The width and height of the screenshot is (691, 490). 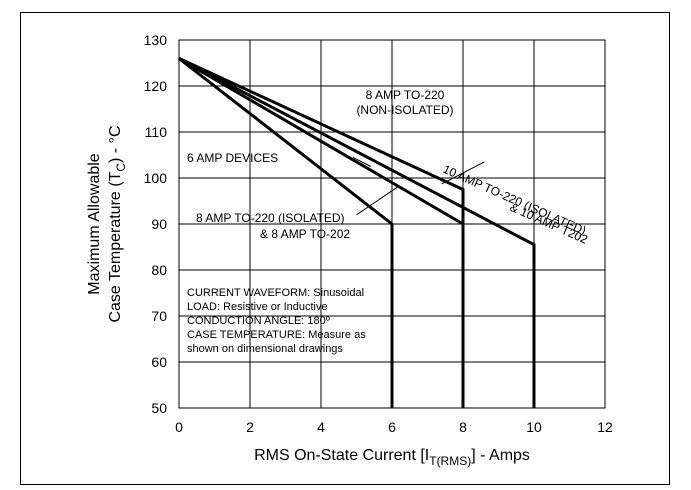 What do you see at coordinates (305, 234) in the screenshot?
I see `label-8amp-isolated-2: & 8 AMP TO-202` at bounding box center [305, 234].